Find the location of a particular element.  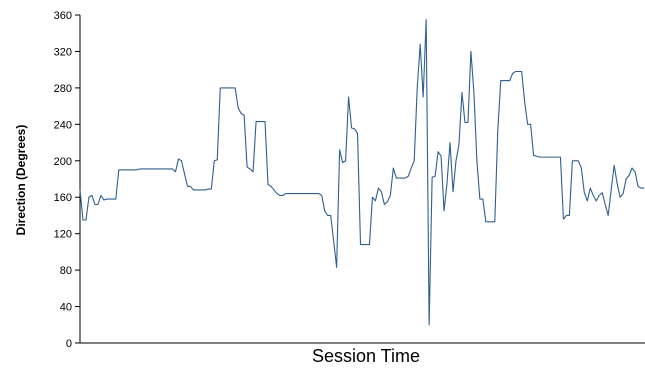

y-tick-label: 160 is located at coordinates (63, 198).